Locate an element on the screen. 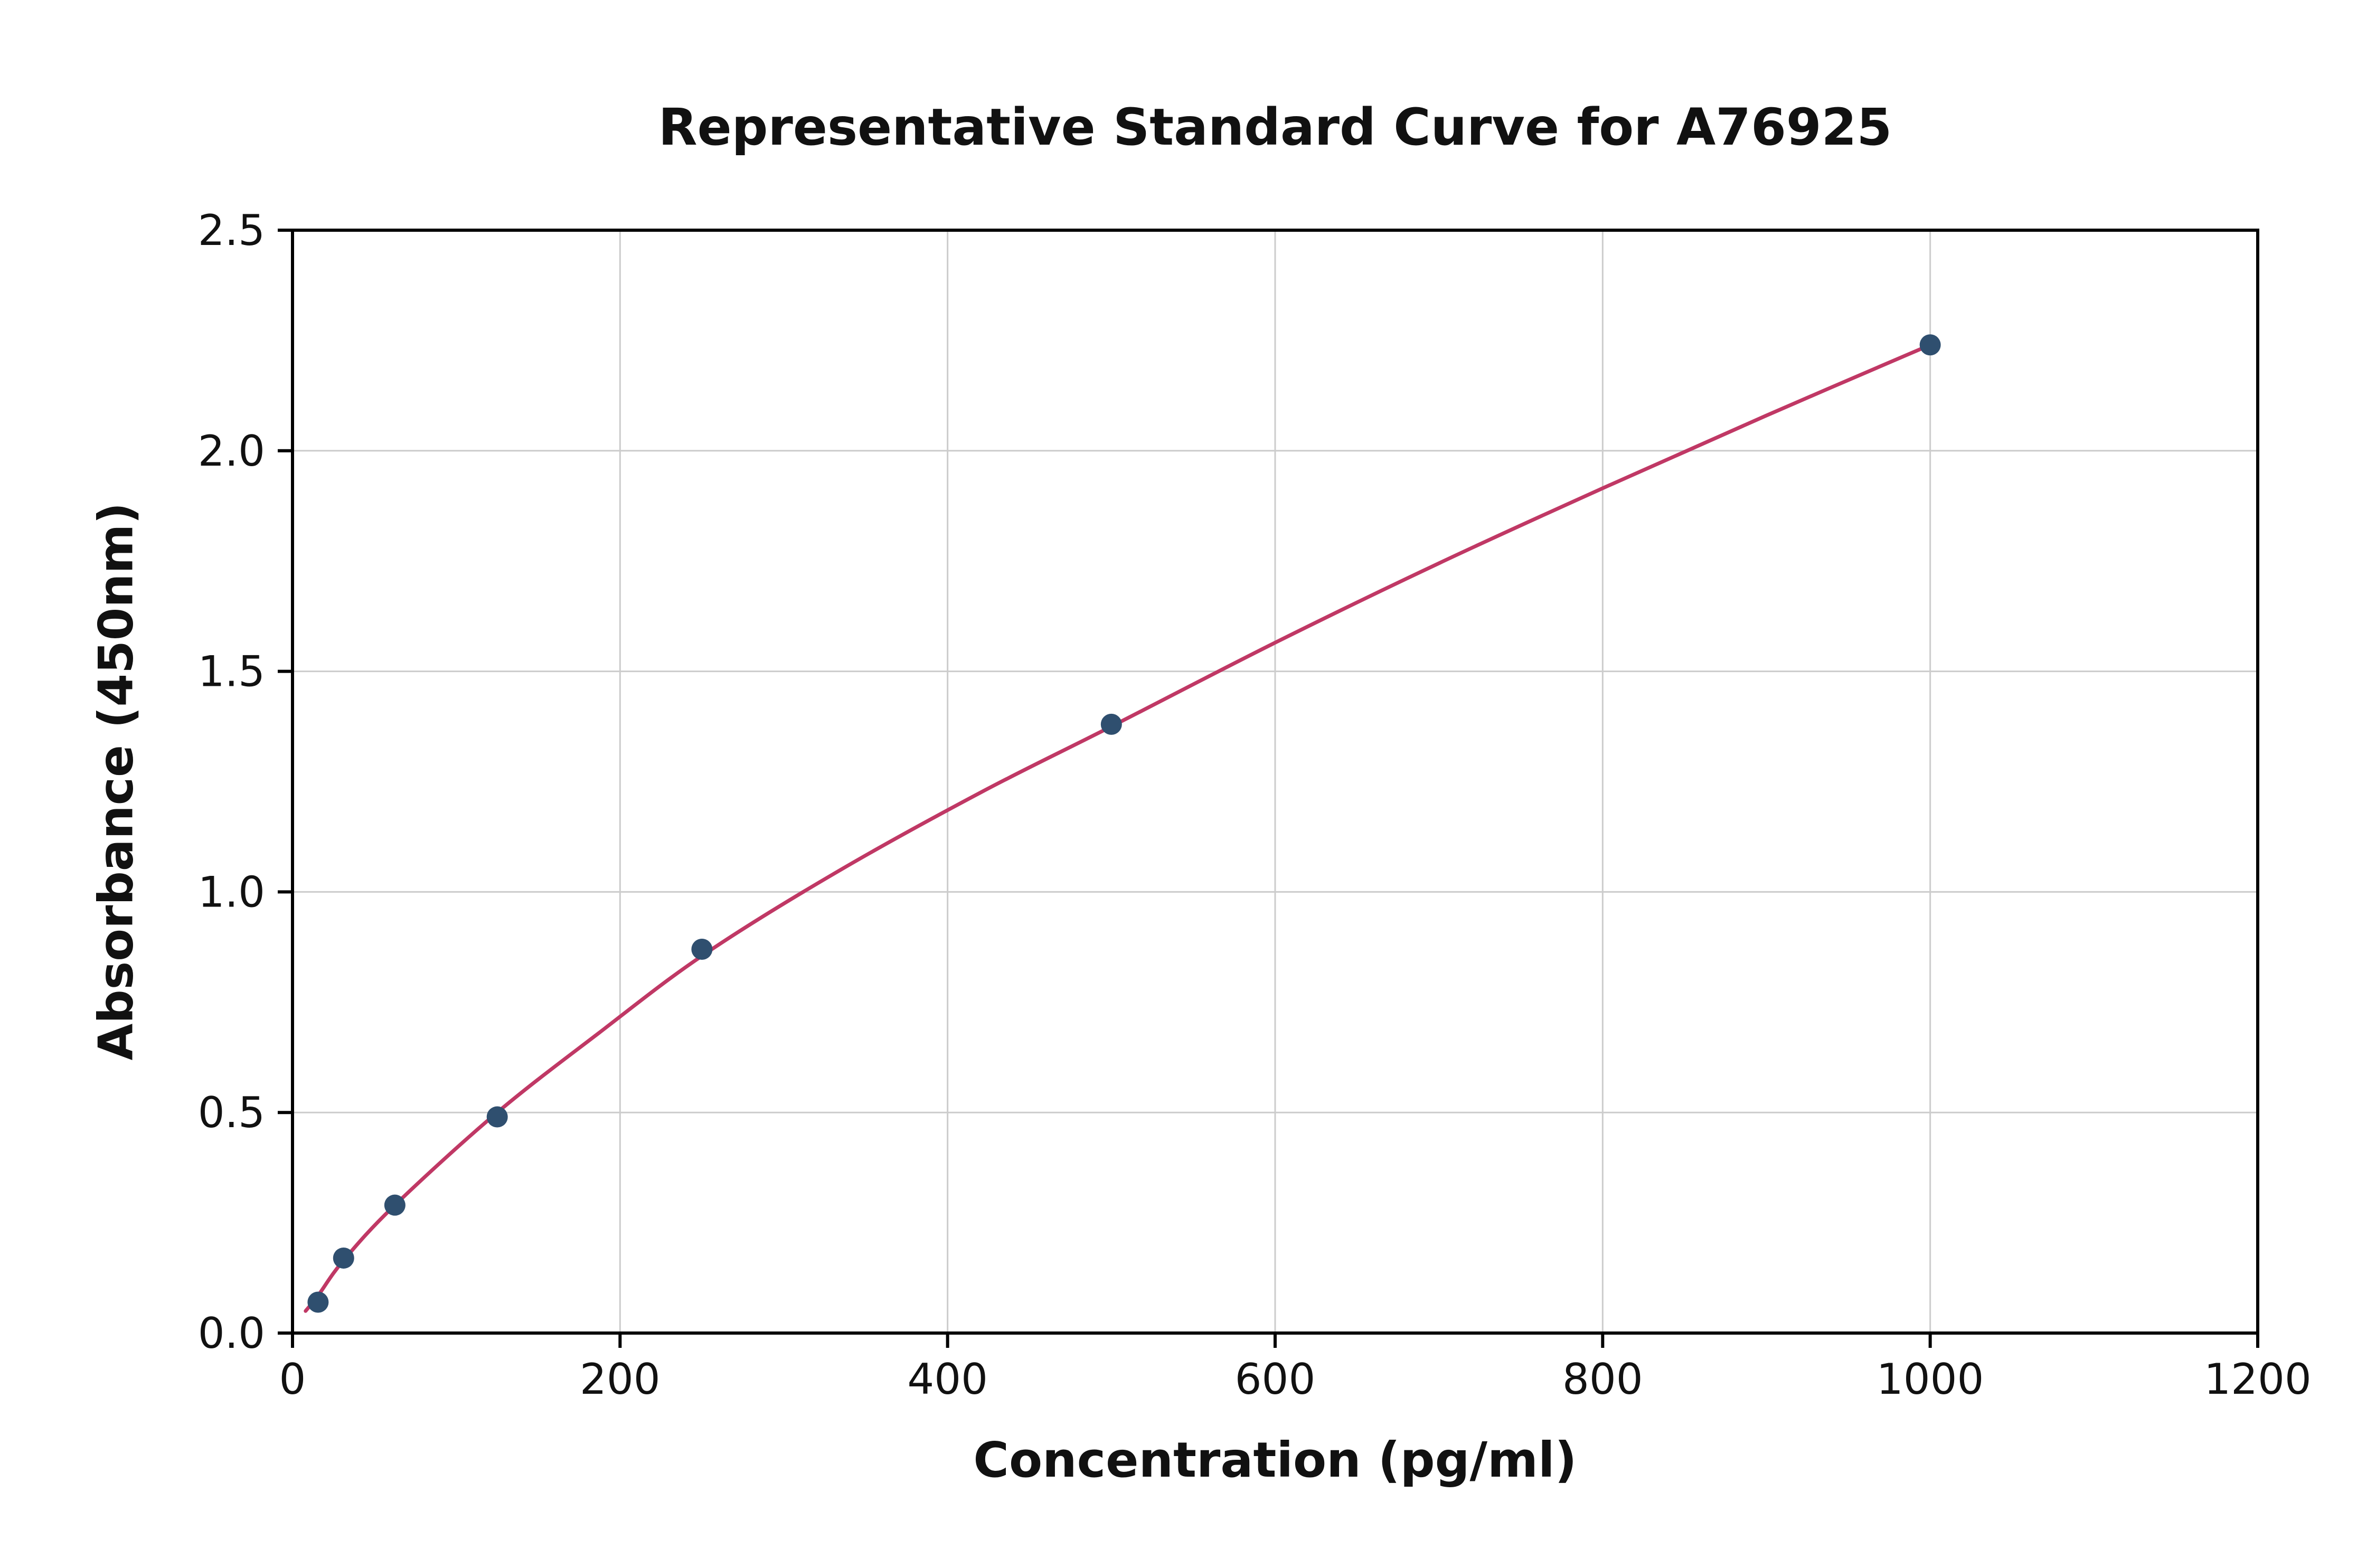 The height and width of the screenshot is (1568, 2376). x-tick-label: 200 is located at coordinates (621, 1380).